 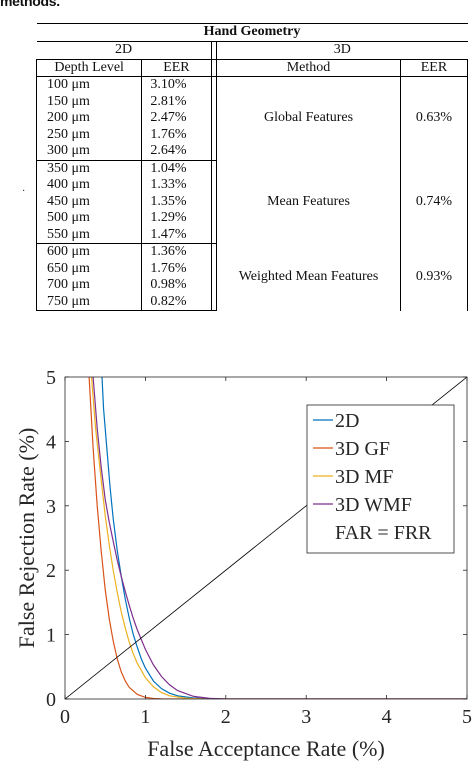 I want to click on col-eer-2d-header: EER, so click(x=176, y=68).